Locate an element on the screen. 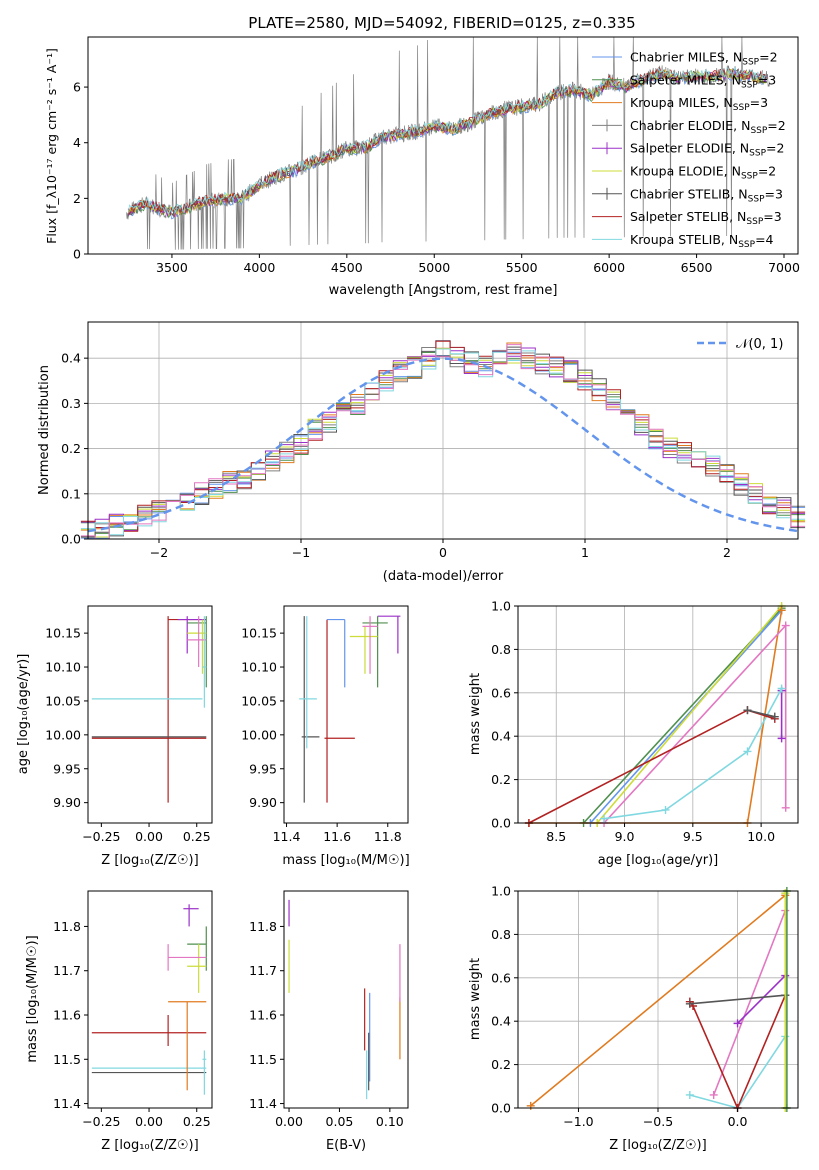 The height and width of the screenshot is (1170, 819). mass-vs-Z-points is located at coordinates (149, 999).